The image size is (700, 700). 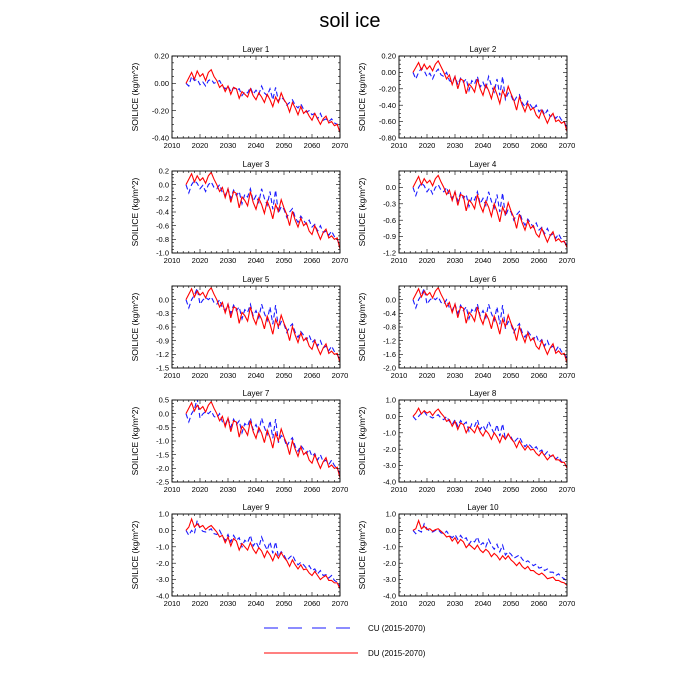 I want to click on panel-title: Layer 8, so click(x=483, y=393).